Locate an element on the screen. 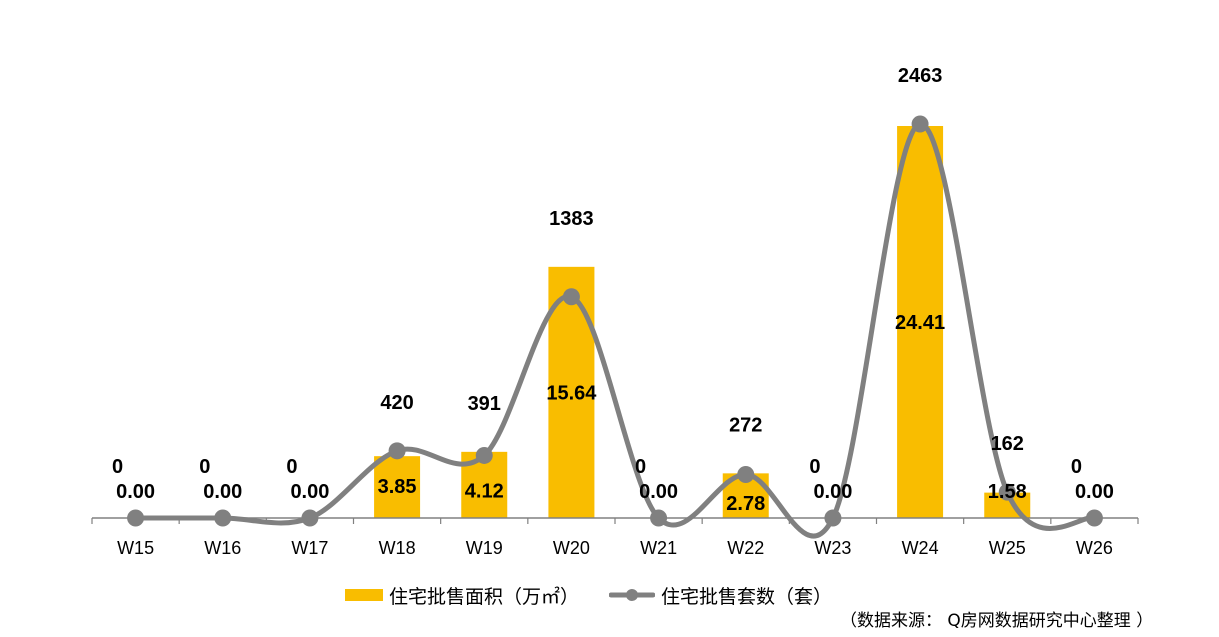 Image resolution: width=1219 pixels, height=637 pixels. legend-item-area: 住宅批售面积（万㎡） is located at coordinates (462, 595).